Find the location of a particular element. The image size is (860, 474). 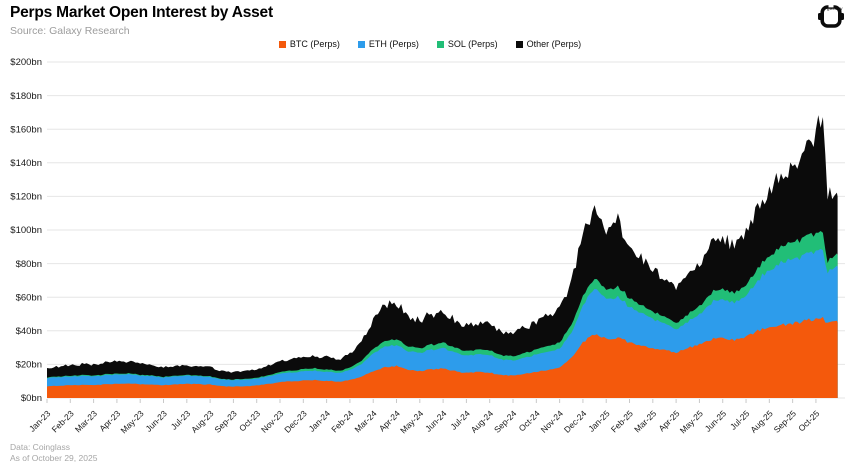

legend-item-other: Other (Perps) is located at coordinates (548, 44).